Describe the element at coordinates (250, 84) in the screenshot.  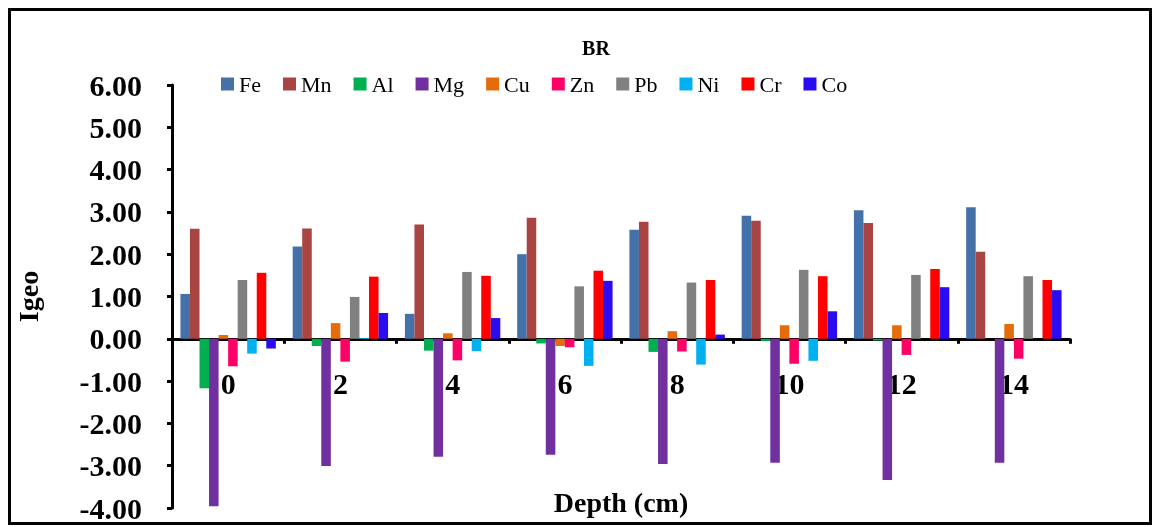
I see `legend-label: Fe` at that location.